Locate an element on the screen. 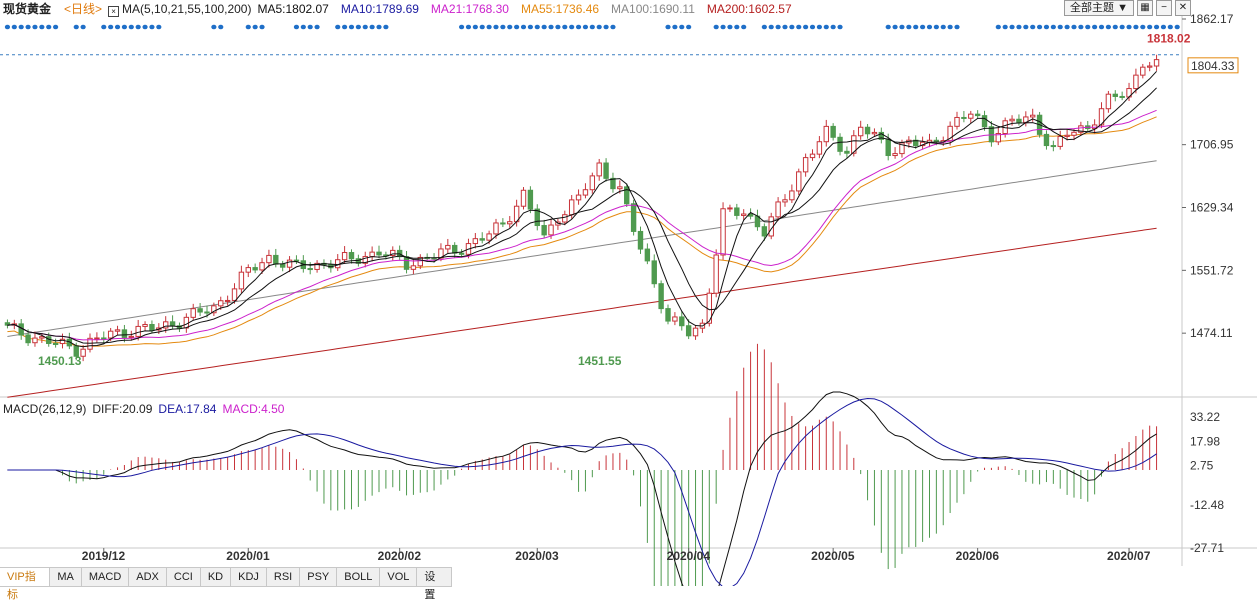 Image resolution: width=1257 pixels, height=604 pixels. tab-5: KD is located at coordinates (216, 577).